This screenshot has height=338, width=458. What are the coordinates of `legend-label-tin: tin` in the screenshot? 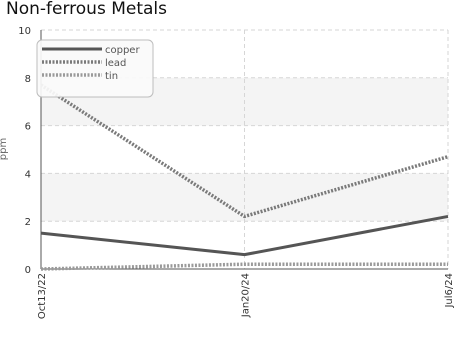 It's located at (111, 76).